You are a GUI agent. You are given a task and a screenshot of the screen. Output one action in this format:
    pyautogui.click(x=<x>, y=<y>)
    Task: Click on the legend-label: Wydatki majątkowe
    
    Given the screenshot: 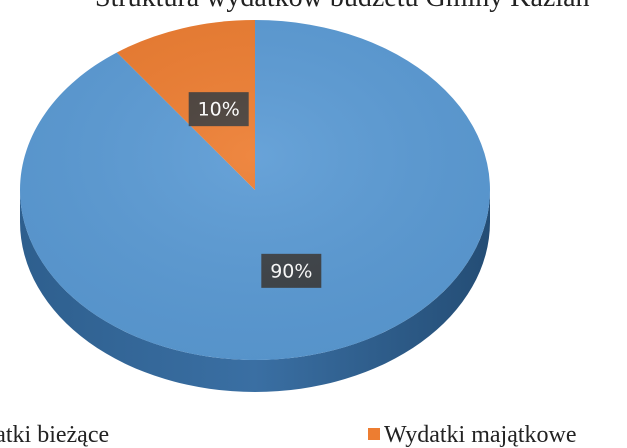 What is the action you would take?
    pyautogui.click(x=480, y=435)
    